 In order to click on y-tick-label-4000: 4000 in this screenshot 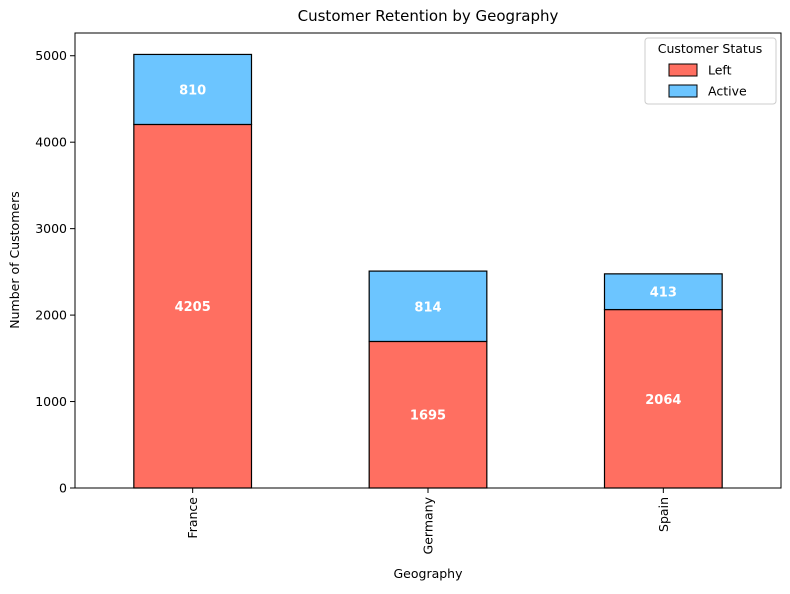, I will do `click(51, 142)`.